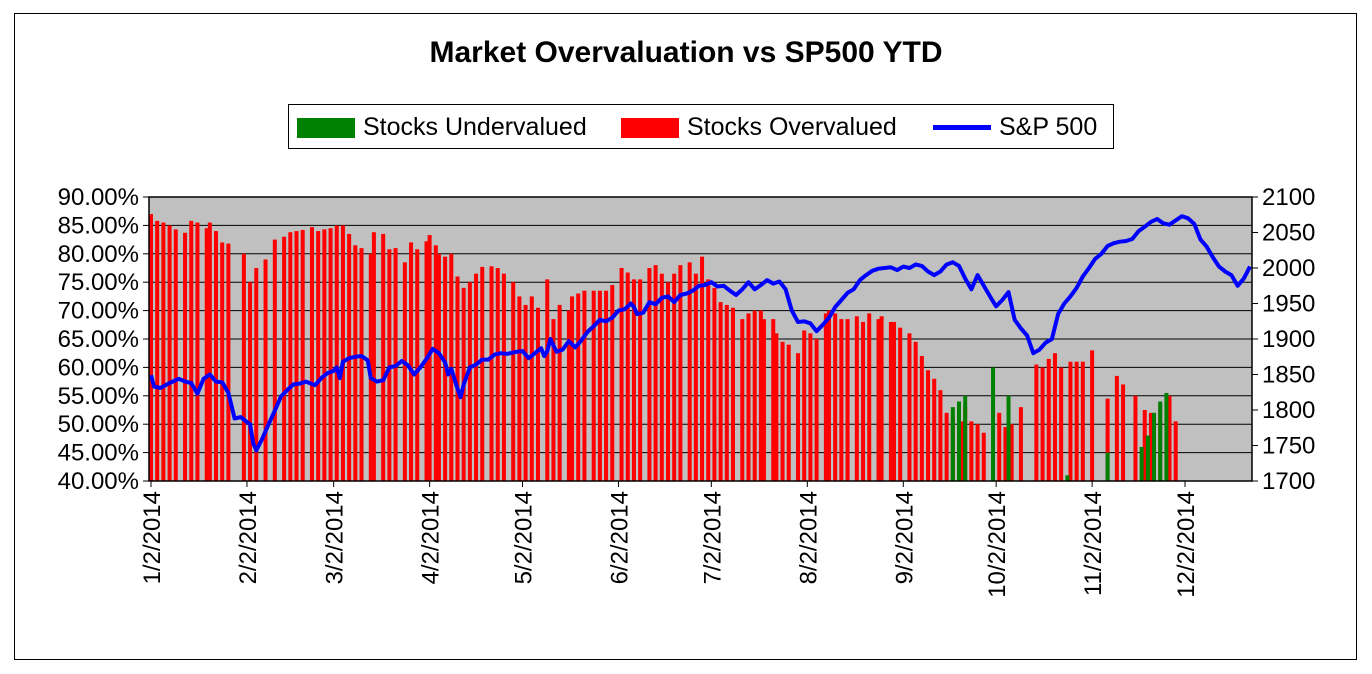  Describe the element at coordinates (1288, 233) in the screenshot. I see `y-right-tick-label: 2050` at that location.